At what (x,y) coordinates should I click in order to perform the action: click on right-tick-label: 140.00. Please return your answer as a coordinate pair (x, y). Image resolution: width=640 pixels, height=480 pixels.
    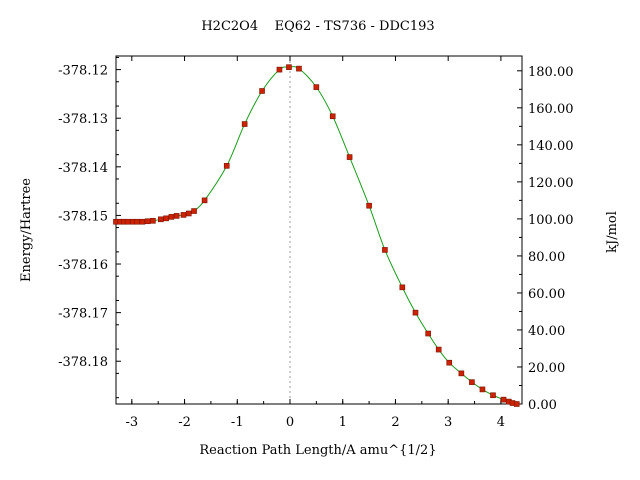
    Looking at the image, I should click on (551, 146).